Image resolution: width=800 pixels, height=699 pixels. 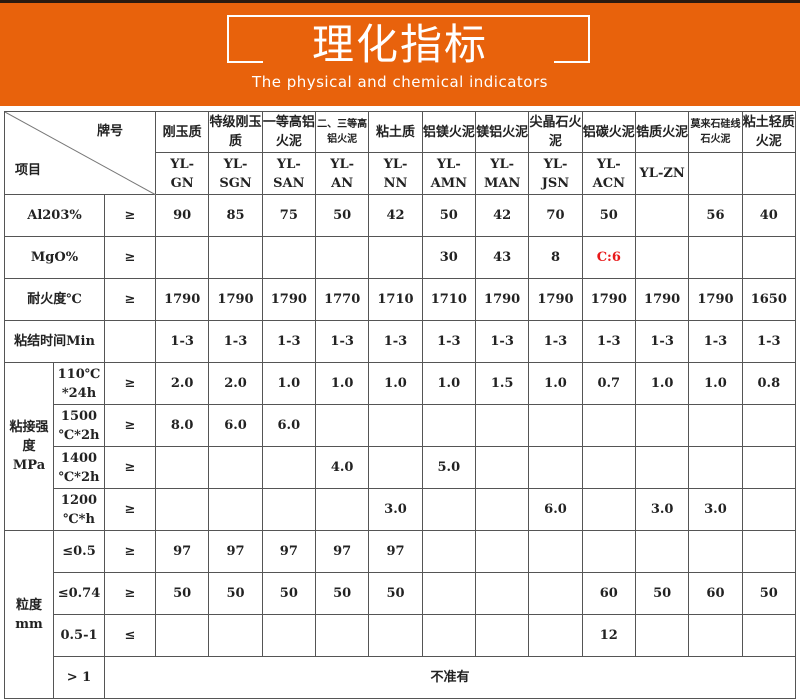 I want to click on value-cell: 6.0, so click(x=555, y=509).